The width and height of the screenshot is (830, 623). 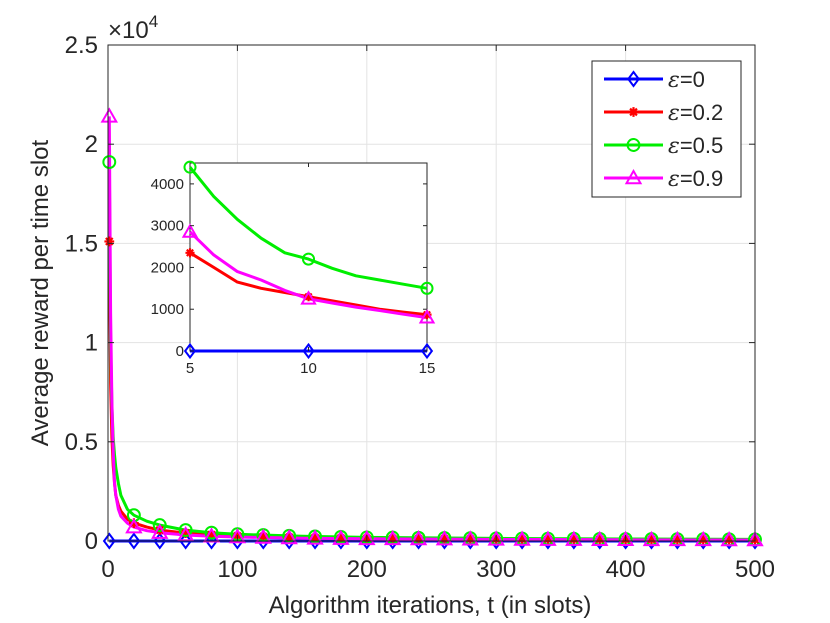 I want to click on legend-label: ε=0.9, so click(x=695, y=179).